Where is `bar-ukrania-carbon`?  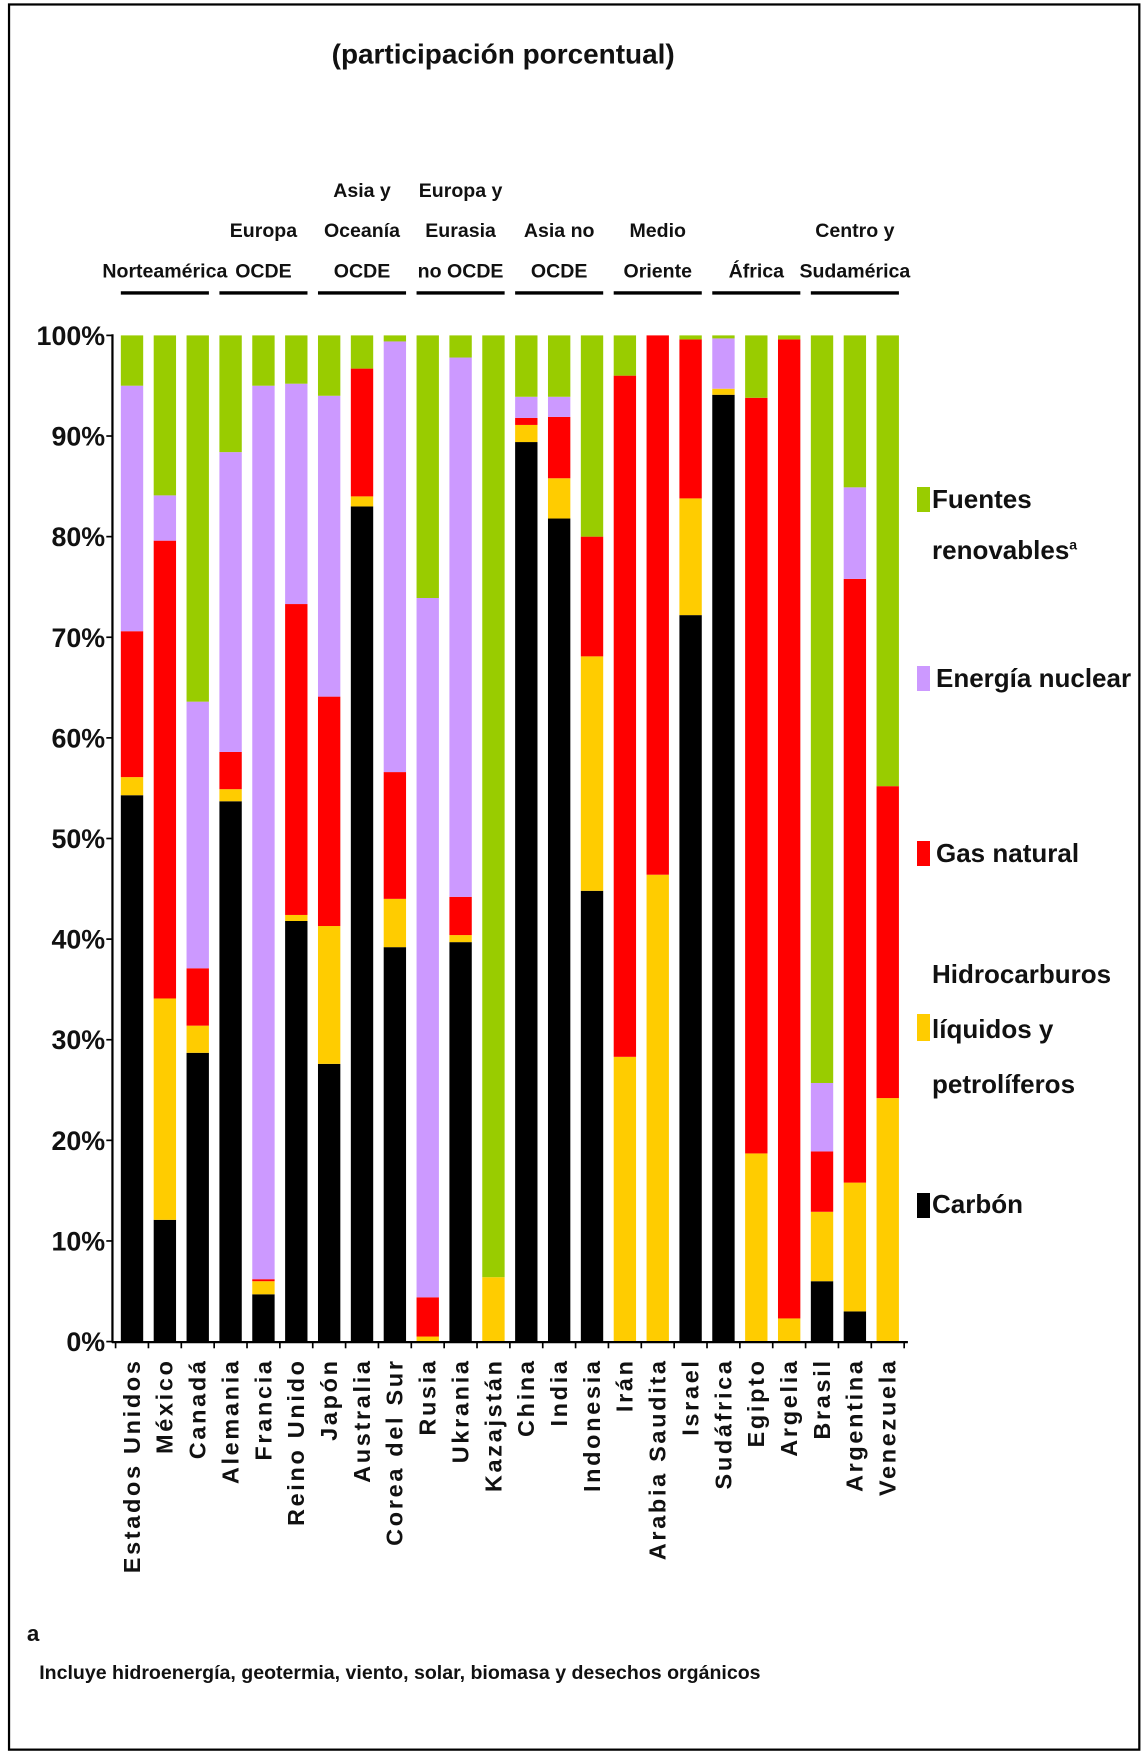
bar-ukrania-carbon is located at coordinates (460, 1142).